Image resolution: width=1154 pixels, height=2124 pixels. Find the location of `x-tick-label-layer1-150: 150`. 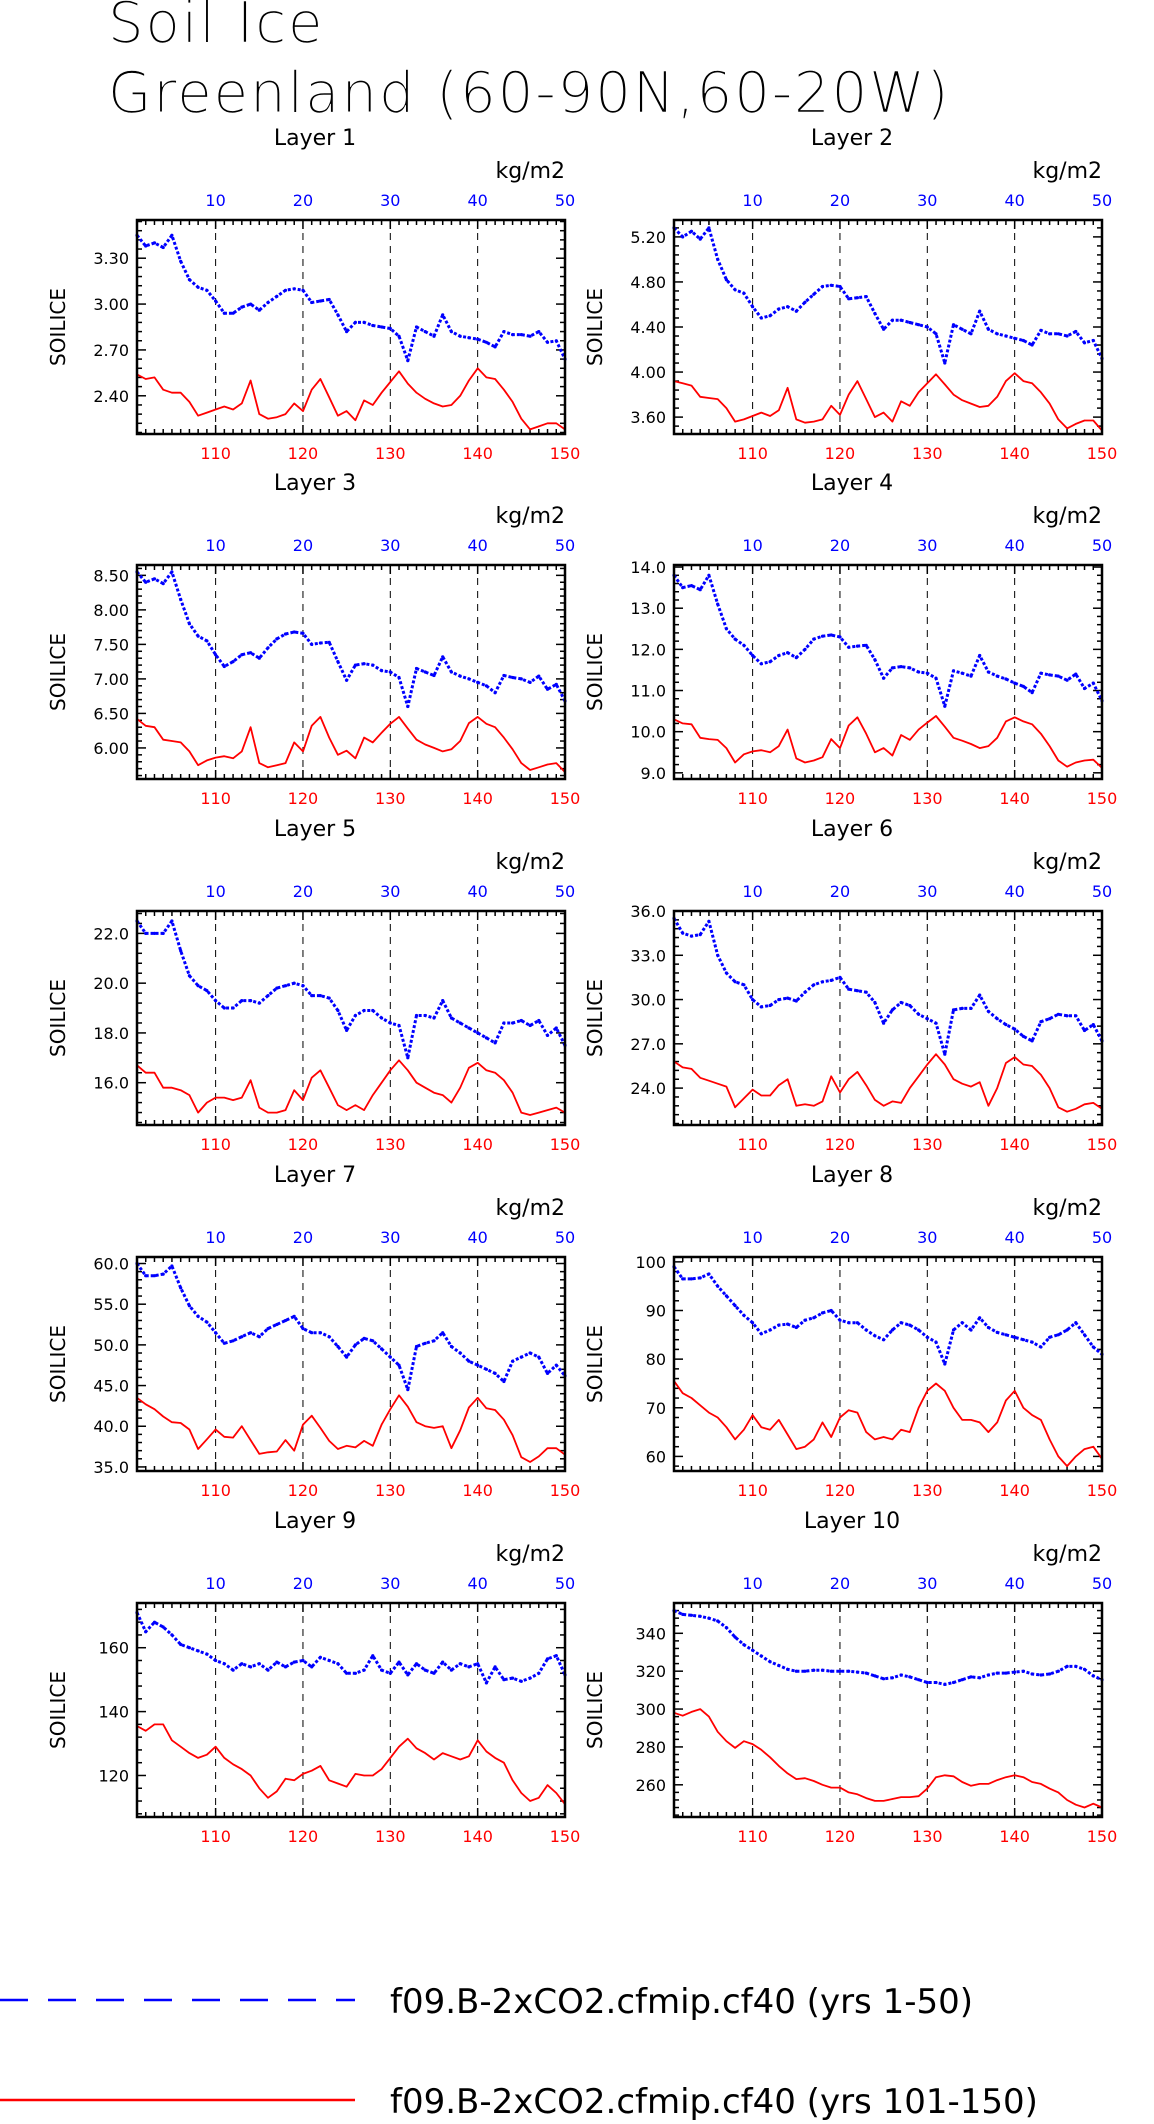

x-tick-label-layer1-150: 150 is located at coordinates (565, 453).